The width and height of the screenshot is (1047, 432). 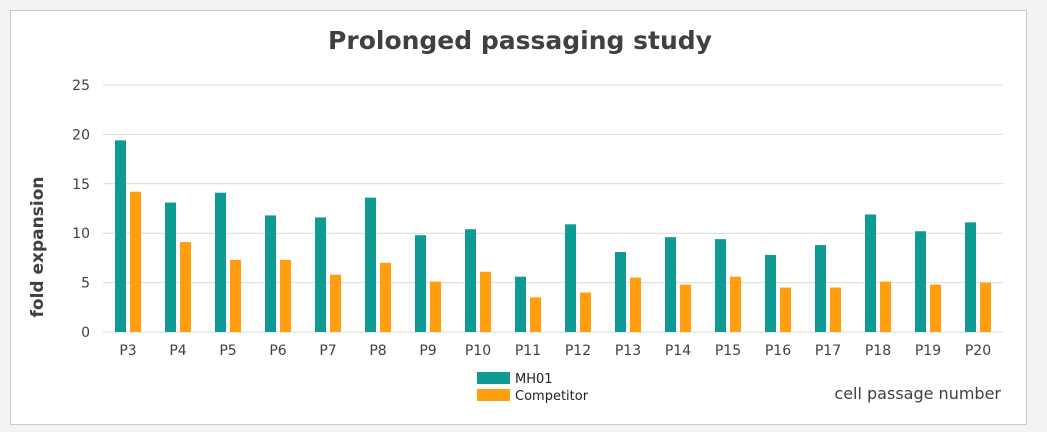 What do you see at coordinates (778, 351) in the screenshot?
I see `x-tick-label-p16: P16` at bounding box center [778, 351].